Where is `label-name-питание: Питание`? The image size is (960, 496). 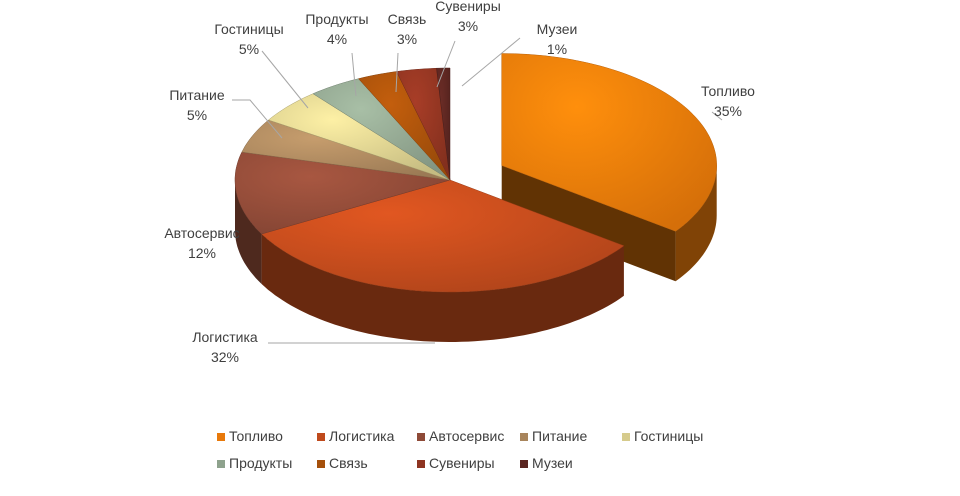
label-name-питание: Питание is located at coordinates (196, 95).